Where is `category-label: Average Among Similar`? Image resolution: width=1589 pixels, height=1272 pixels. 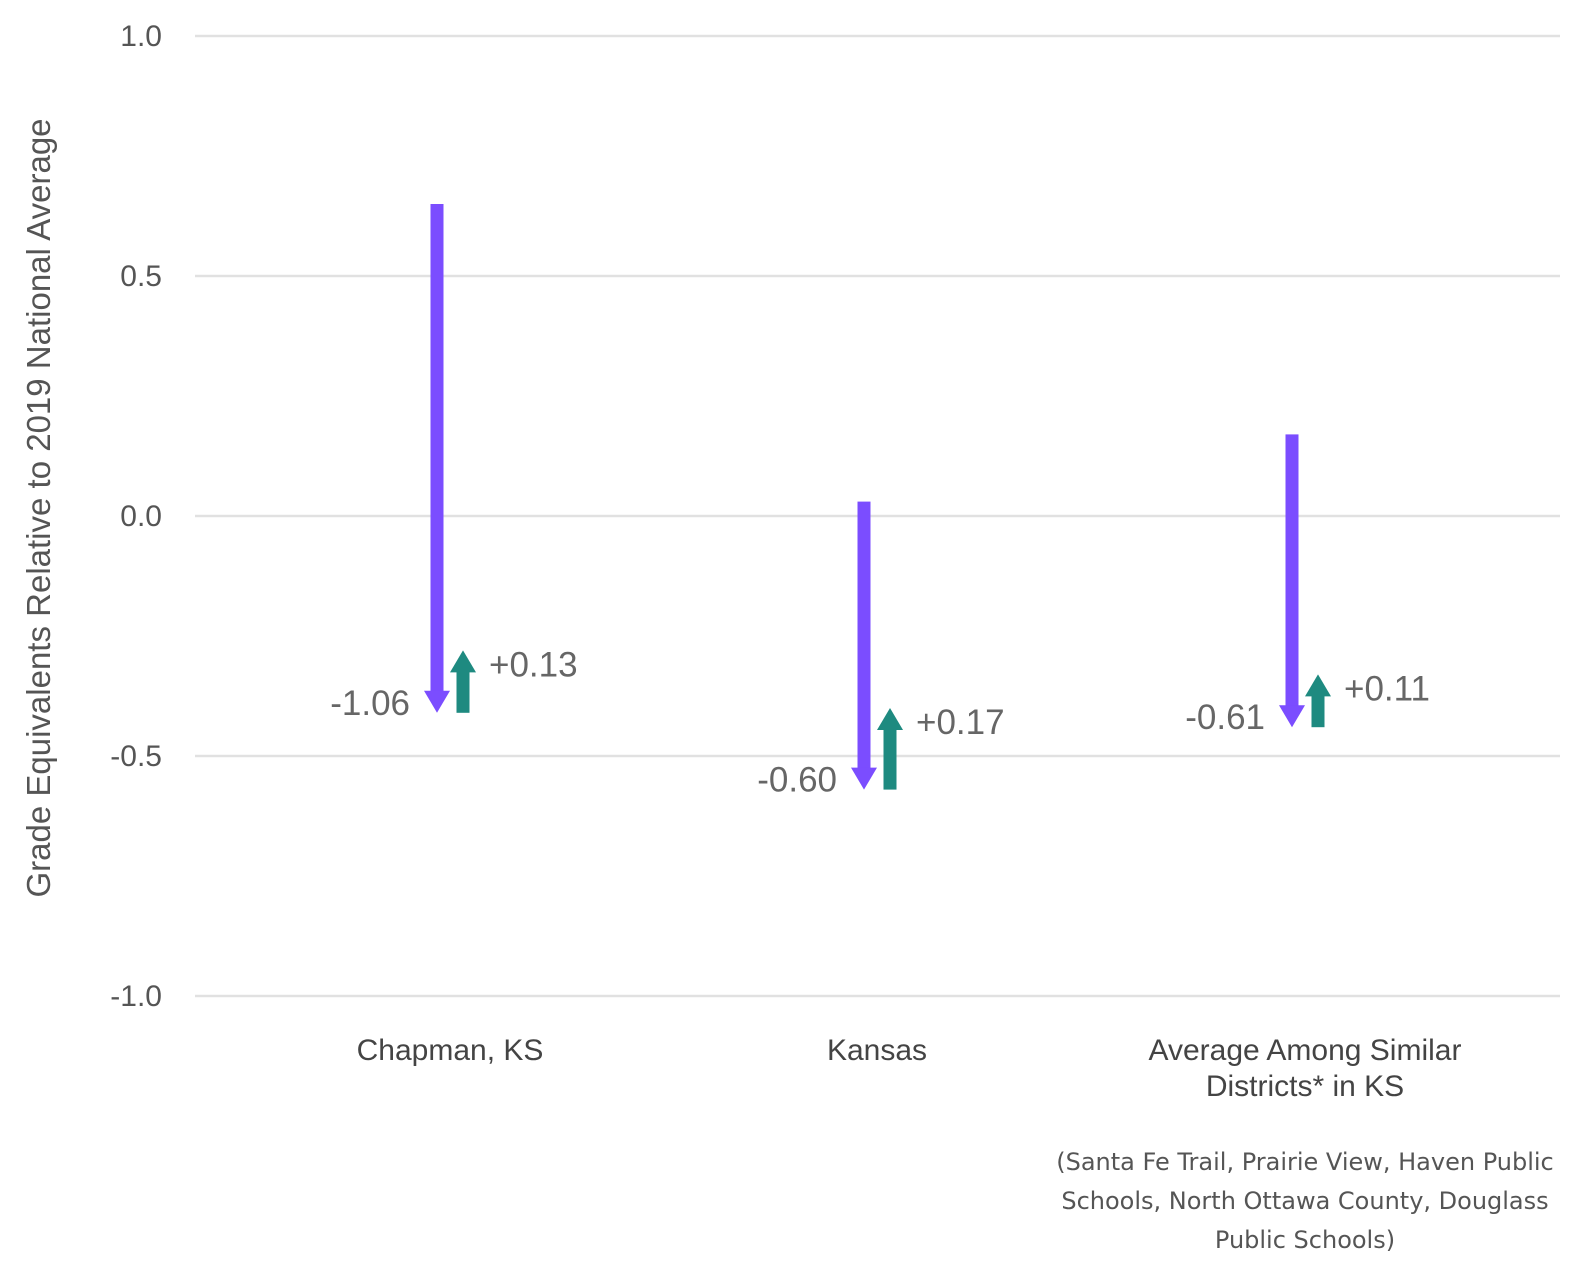 category-label: Average Among Similar is located at coordinates (1305, 1050).